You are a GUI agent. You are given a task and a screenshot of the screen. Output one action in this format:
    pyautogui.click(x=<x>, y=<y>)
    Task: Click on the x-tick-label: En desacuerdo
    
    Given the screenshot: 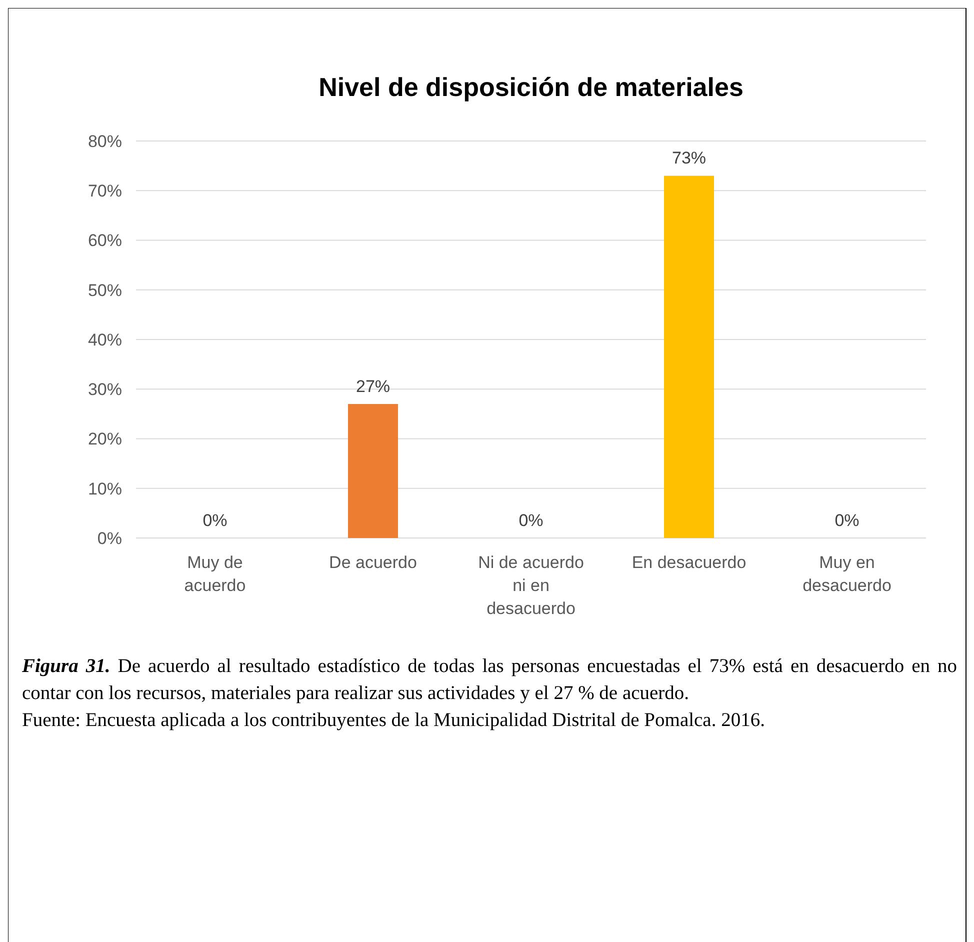 What is the action you would take?
    pyautogui.click(x=689, y=562)
    